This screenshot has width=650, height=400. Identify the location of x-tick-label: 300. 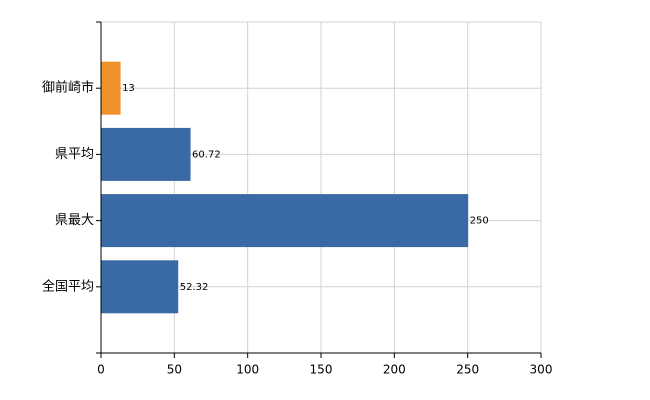
(541, 370).